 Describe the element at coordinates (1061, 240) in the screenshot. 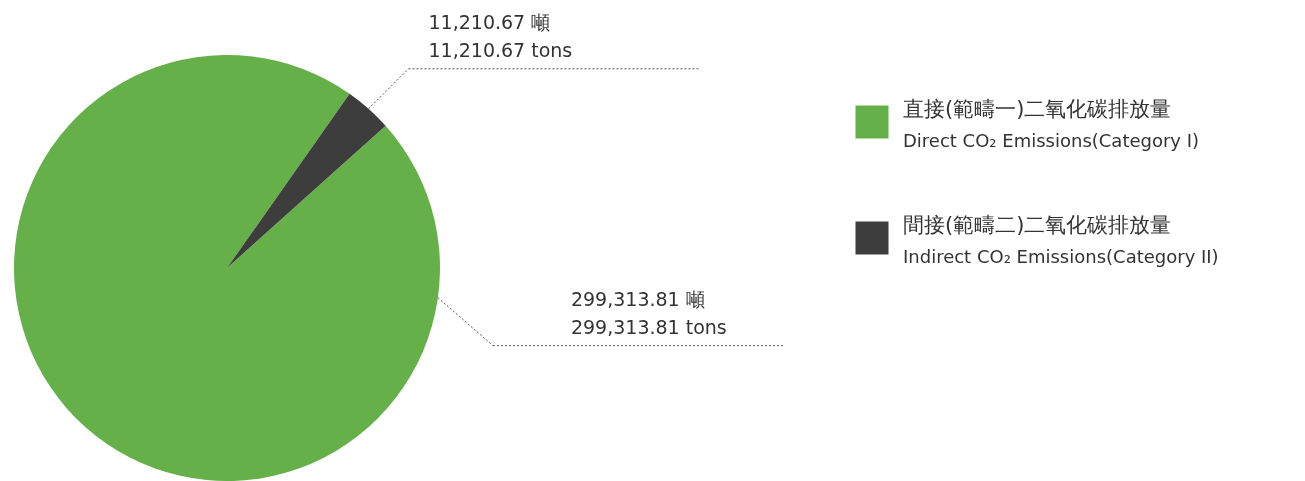

I see `legend-label: 間接(範疇二)二氧化碳排放量 Indirect CO₂ Emissions(Category II)` at that location.